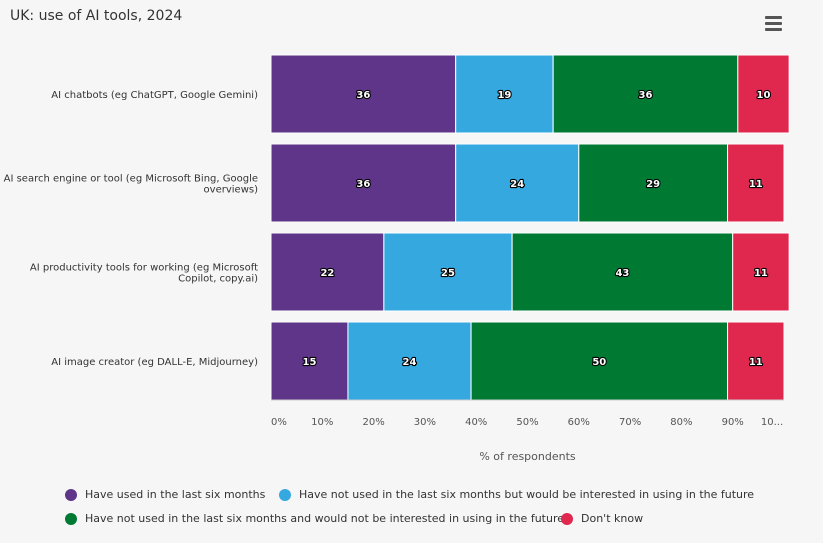 This screenshot has height=543, width=823. Describe the element at coordinates (612, 518) in the screenshot. I see `legend-label: Don't know` at that location.